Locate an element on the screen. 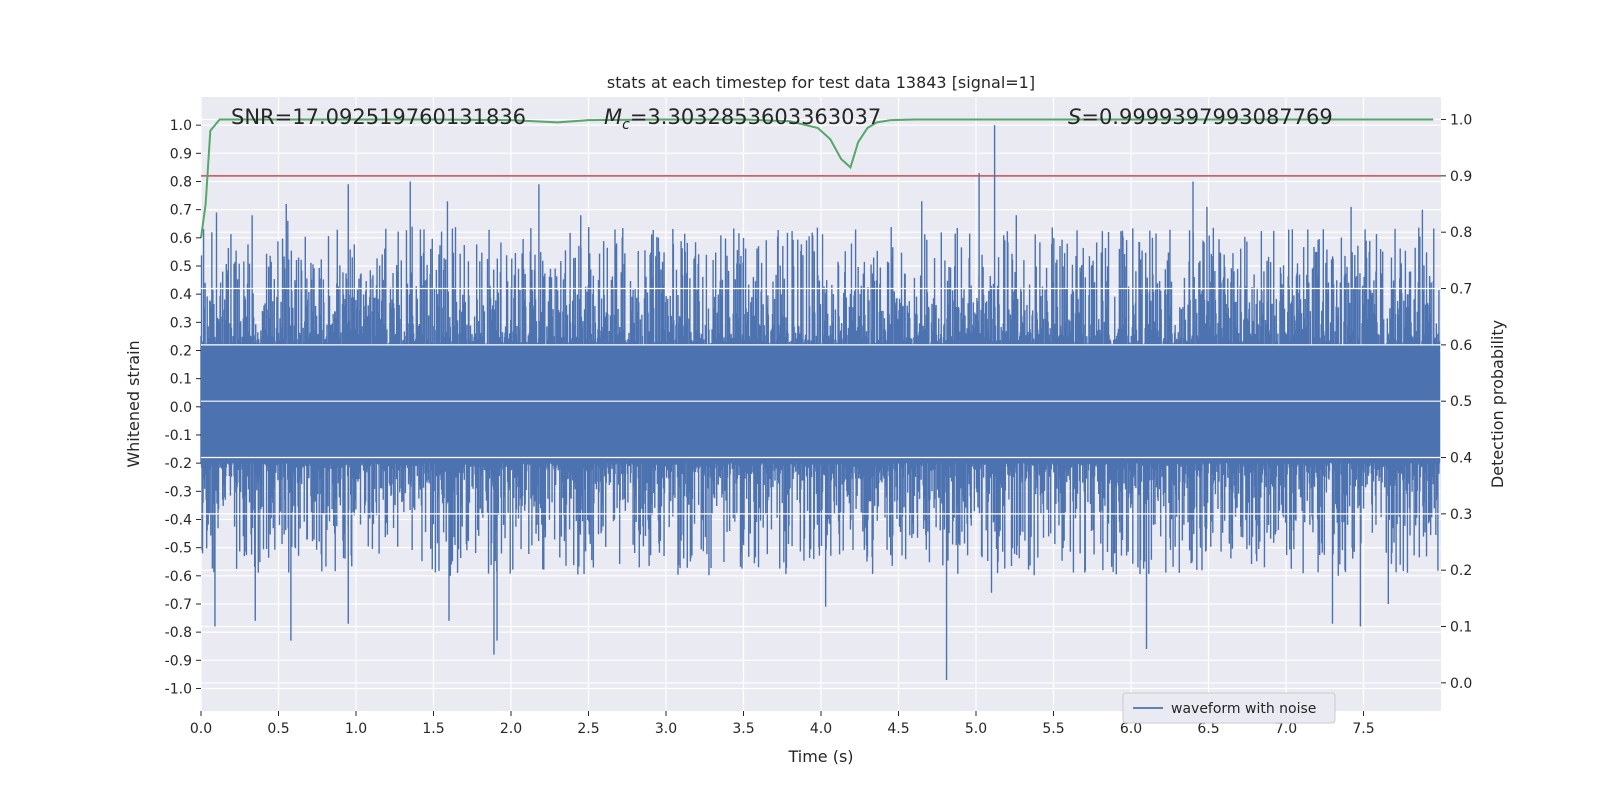  y-tick-label-left: 0.1 is located at coordinates (181, 380).